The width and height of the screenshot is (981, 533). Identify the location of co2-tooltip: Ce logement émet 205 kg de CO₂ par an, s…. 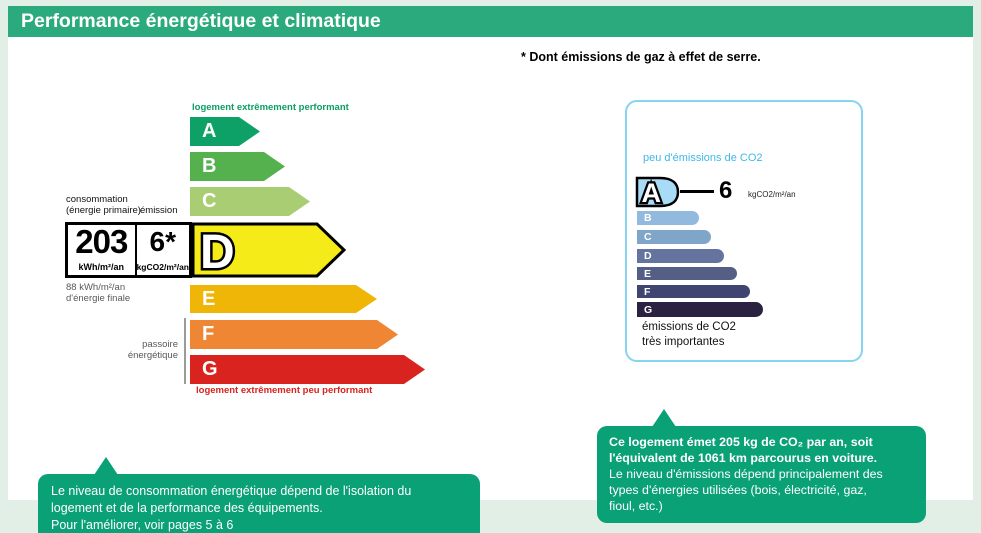
(761, 474).